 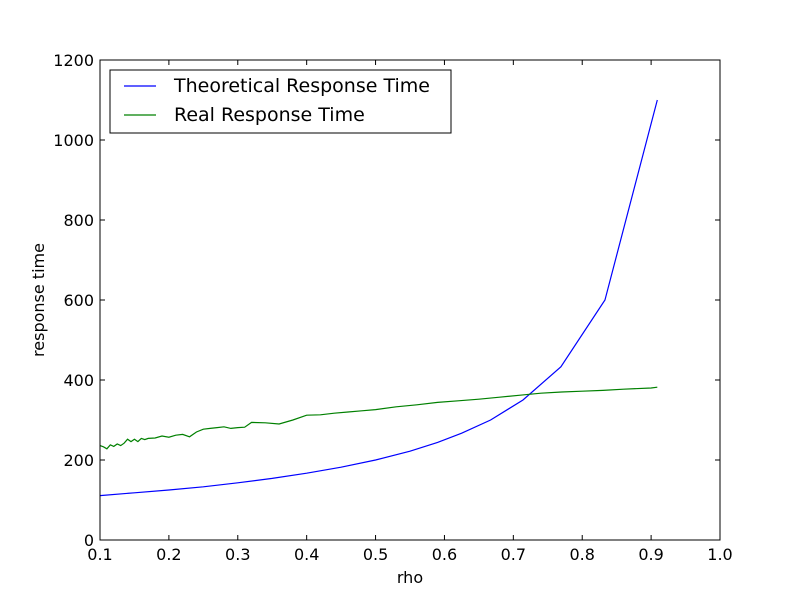 What do you see at coordinates (410, 577) in the screenshot?
I see `x-axis-label: rho` at bounding box center [410, 577].